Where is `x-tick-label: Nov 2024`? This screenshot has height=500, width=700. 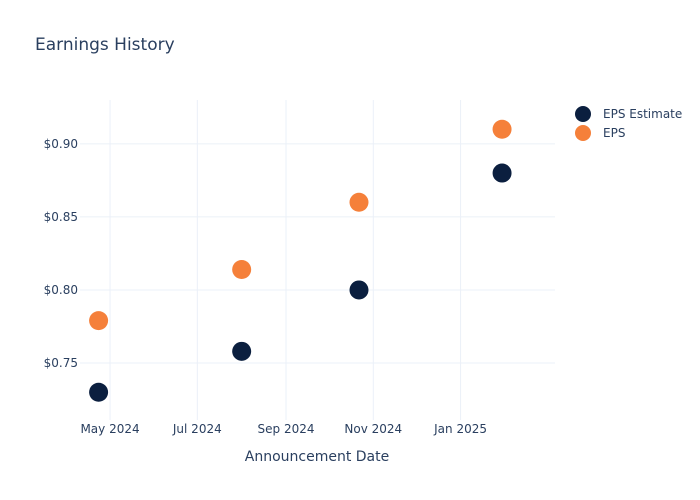 x-tick-label: Nov 2024 is located at coordinates (373, 429).